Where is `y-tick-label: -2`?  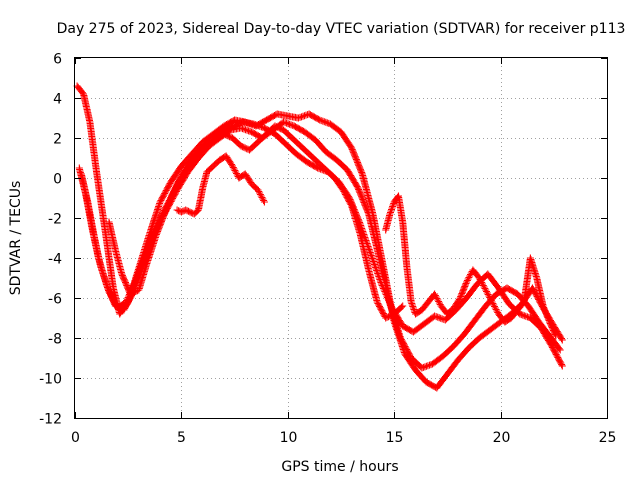
y-tick-label: -2 is located at coordinates (55, 220).